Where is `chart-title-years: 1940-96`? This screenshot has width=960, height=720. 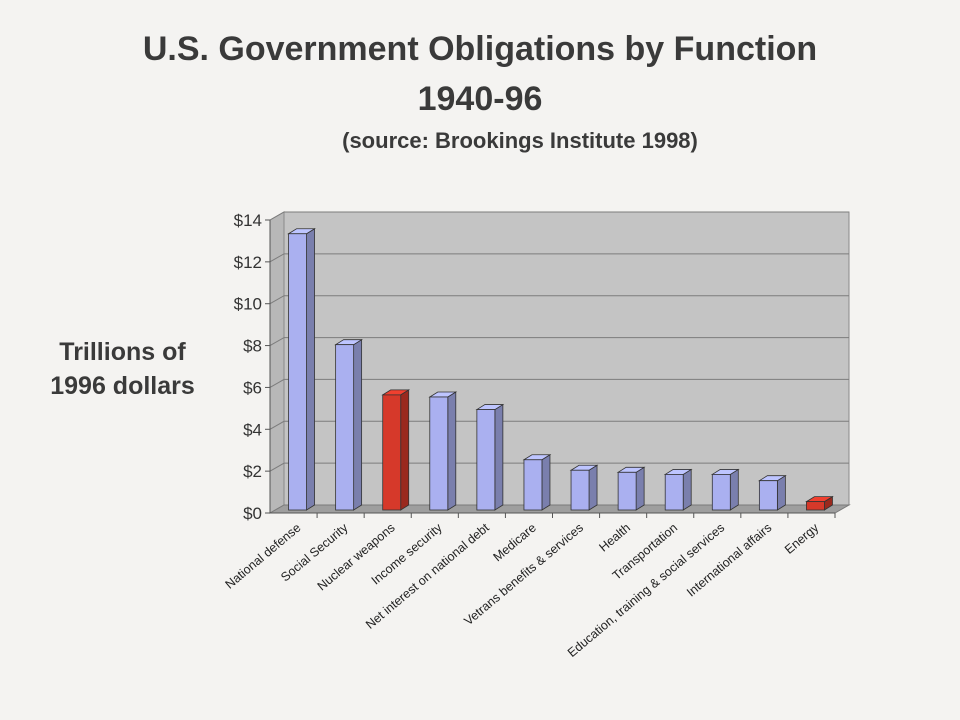 chart-title-years: 1940-96 is located at coordinates (480, 99).